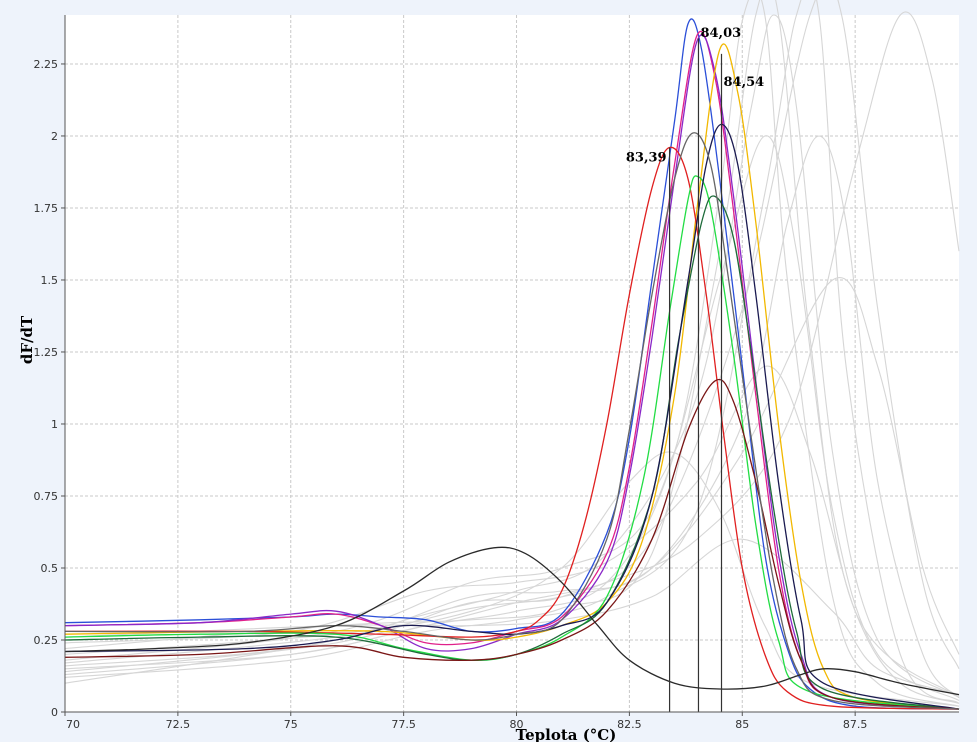  I want to click on y-tick-label: 1.25, so click(46, 352).